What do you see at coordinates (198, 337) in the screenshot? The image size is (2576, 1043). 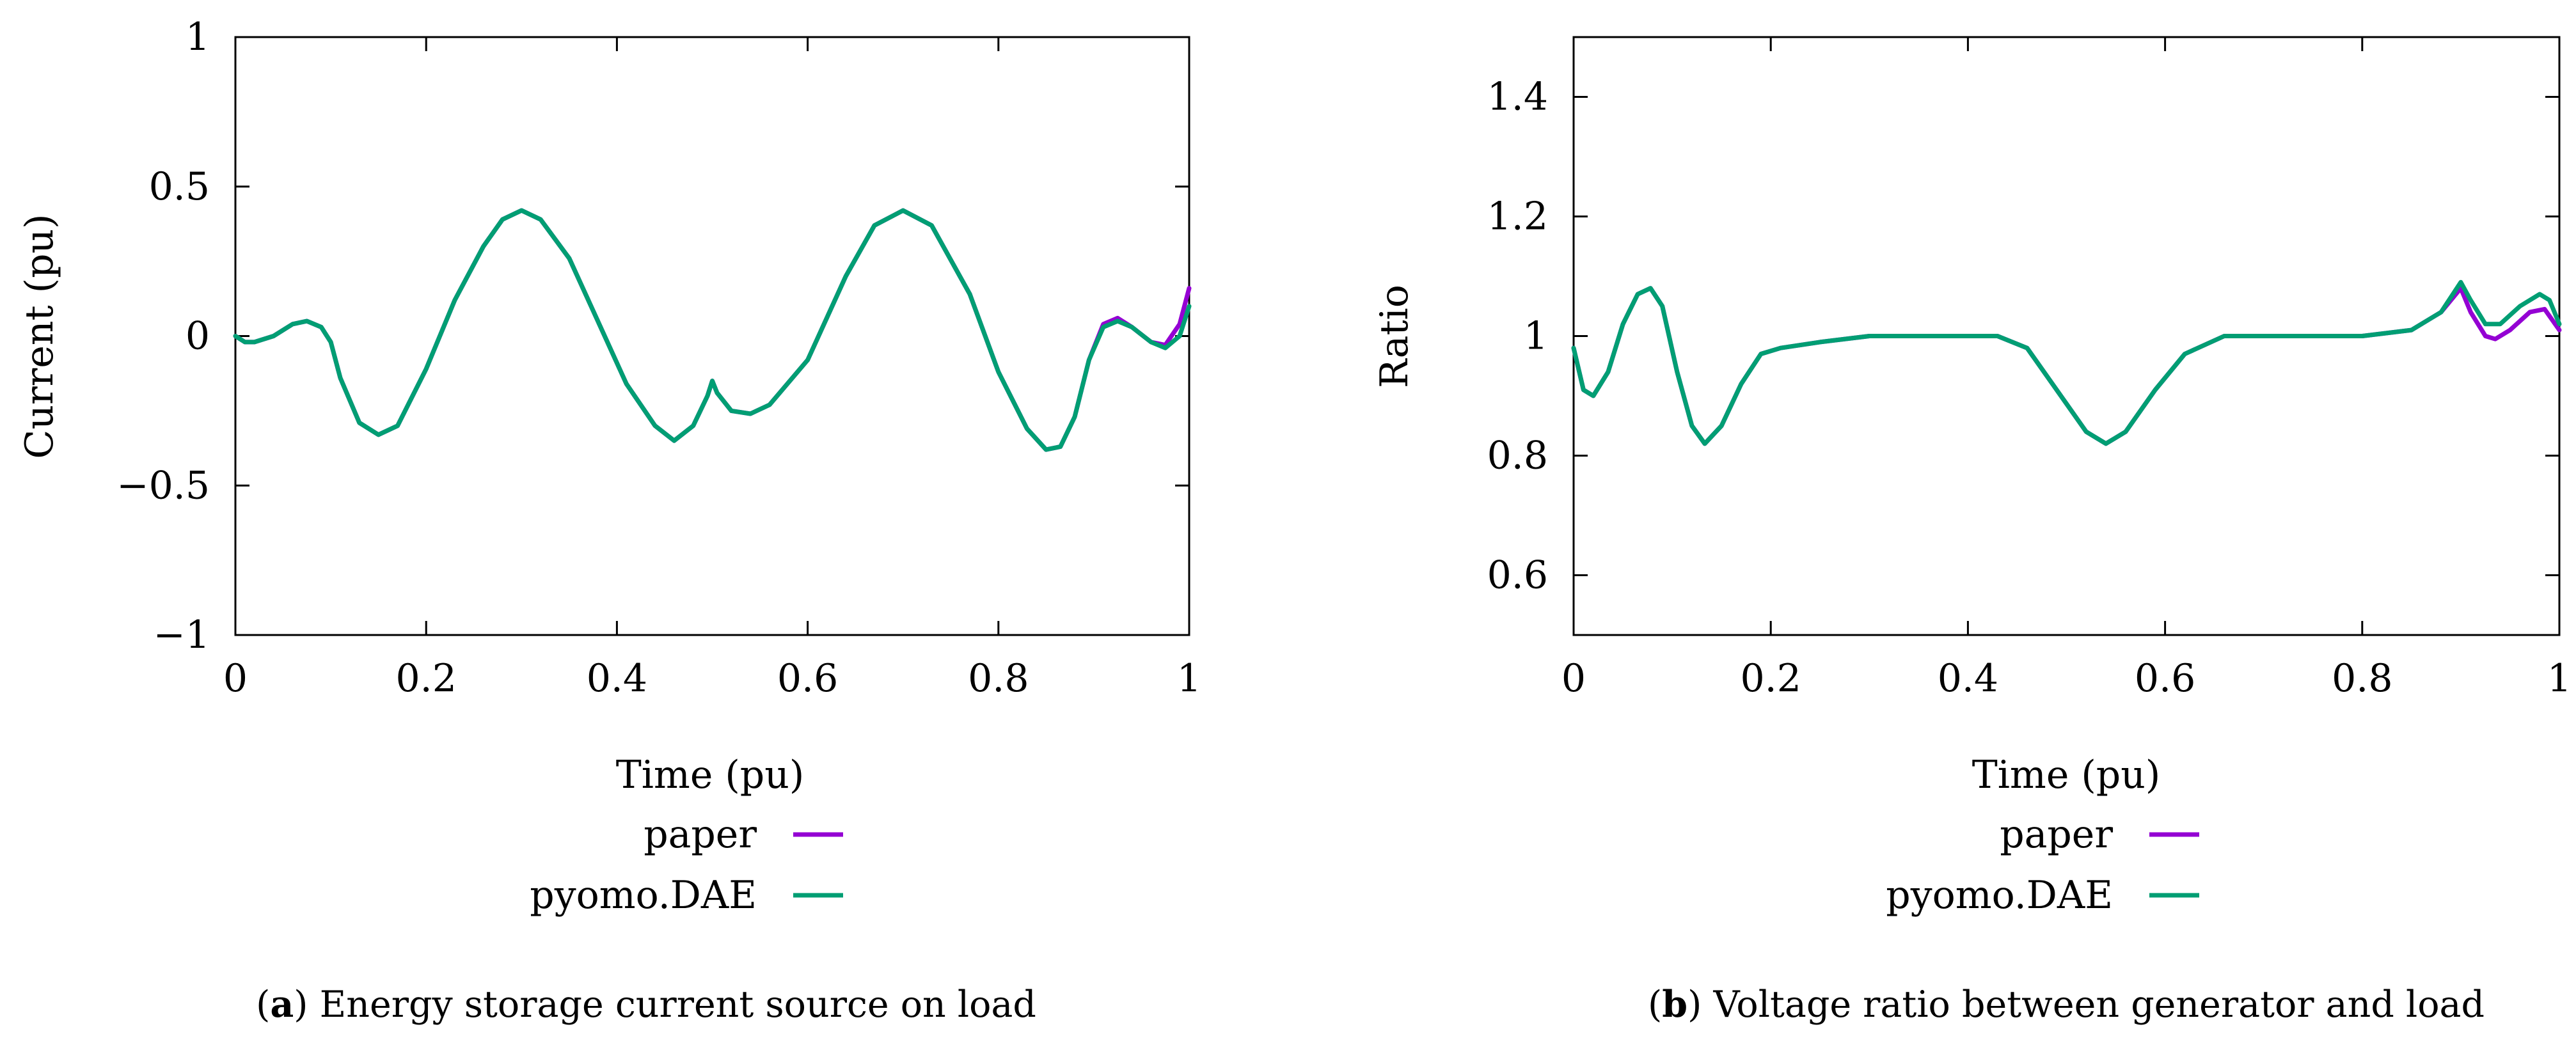 I see `y-tick-label: 0` at bounding box center [198, 337].